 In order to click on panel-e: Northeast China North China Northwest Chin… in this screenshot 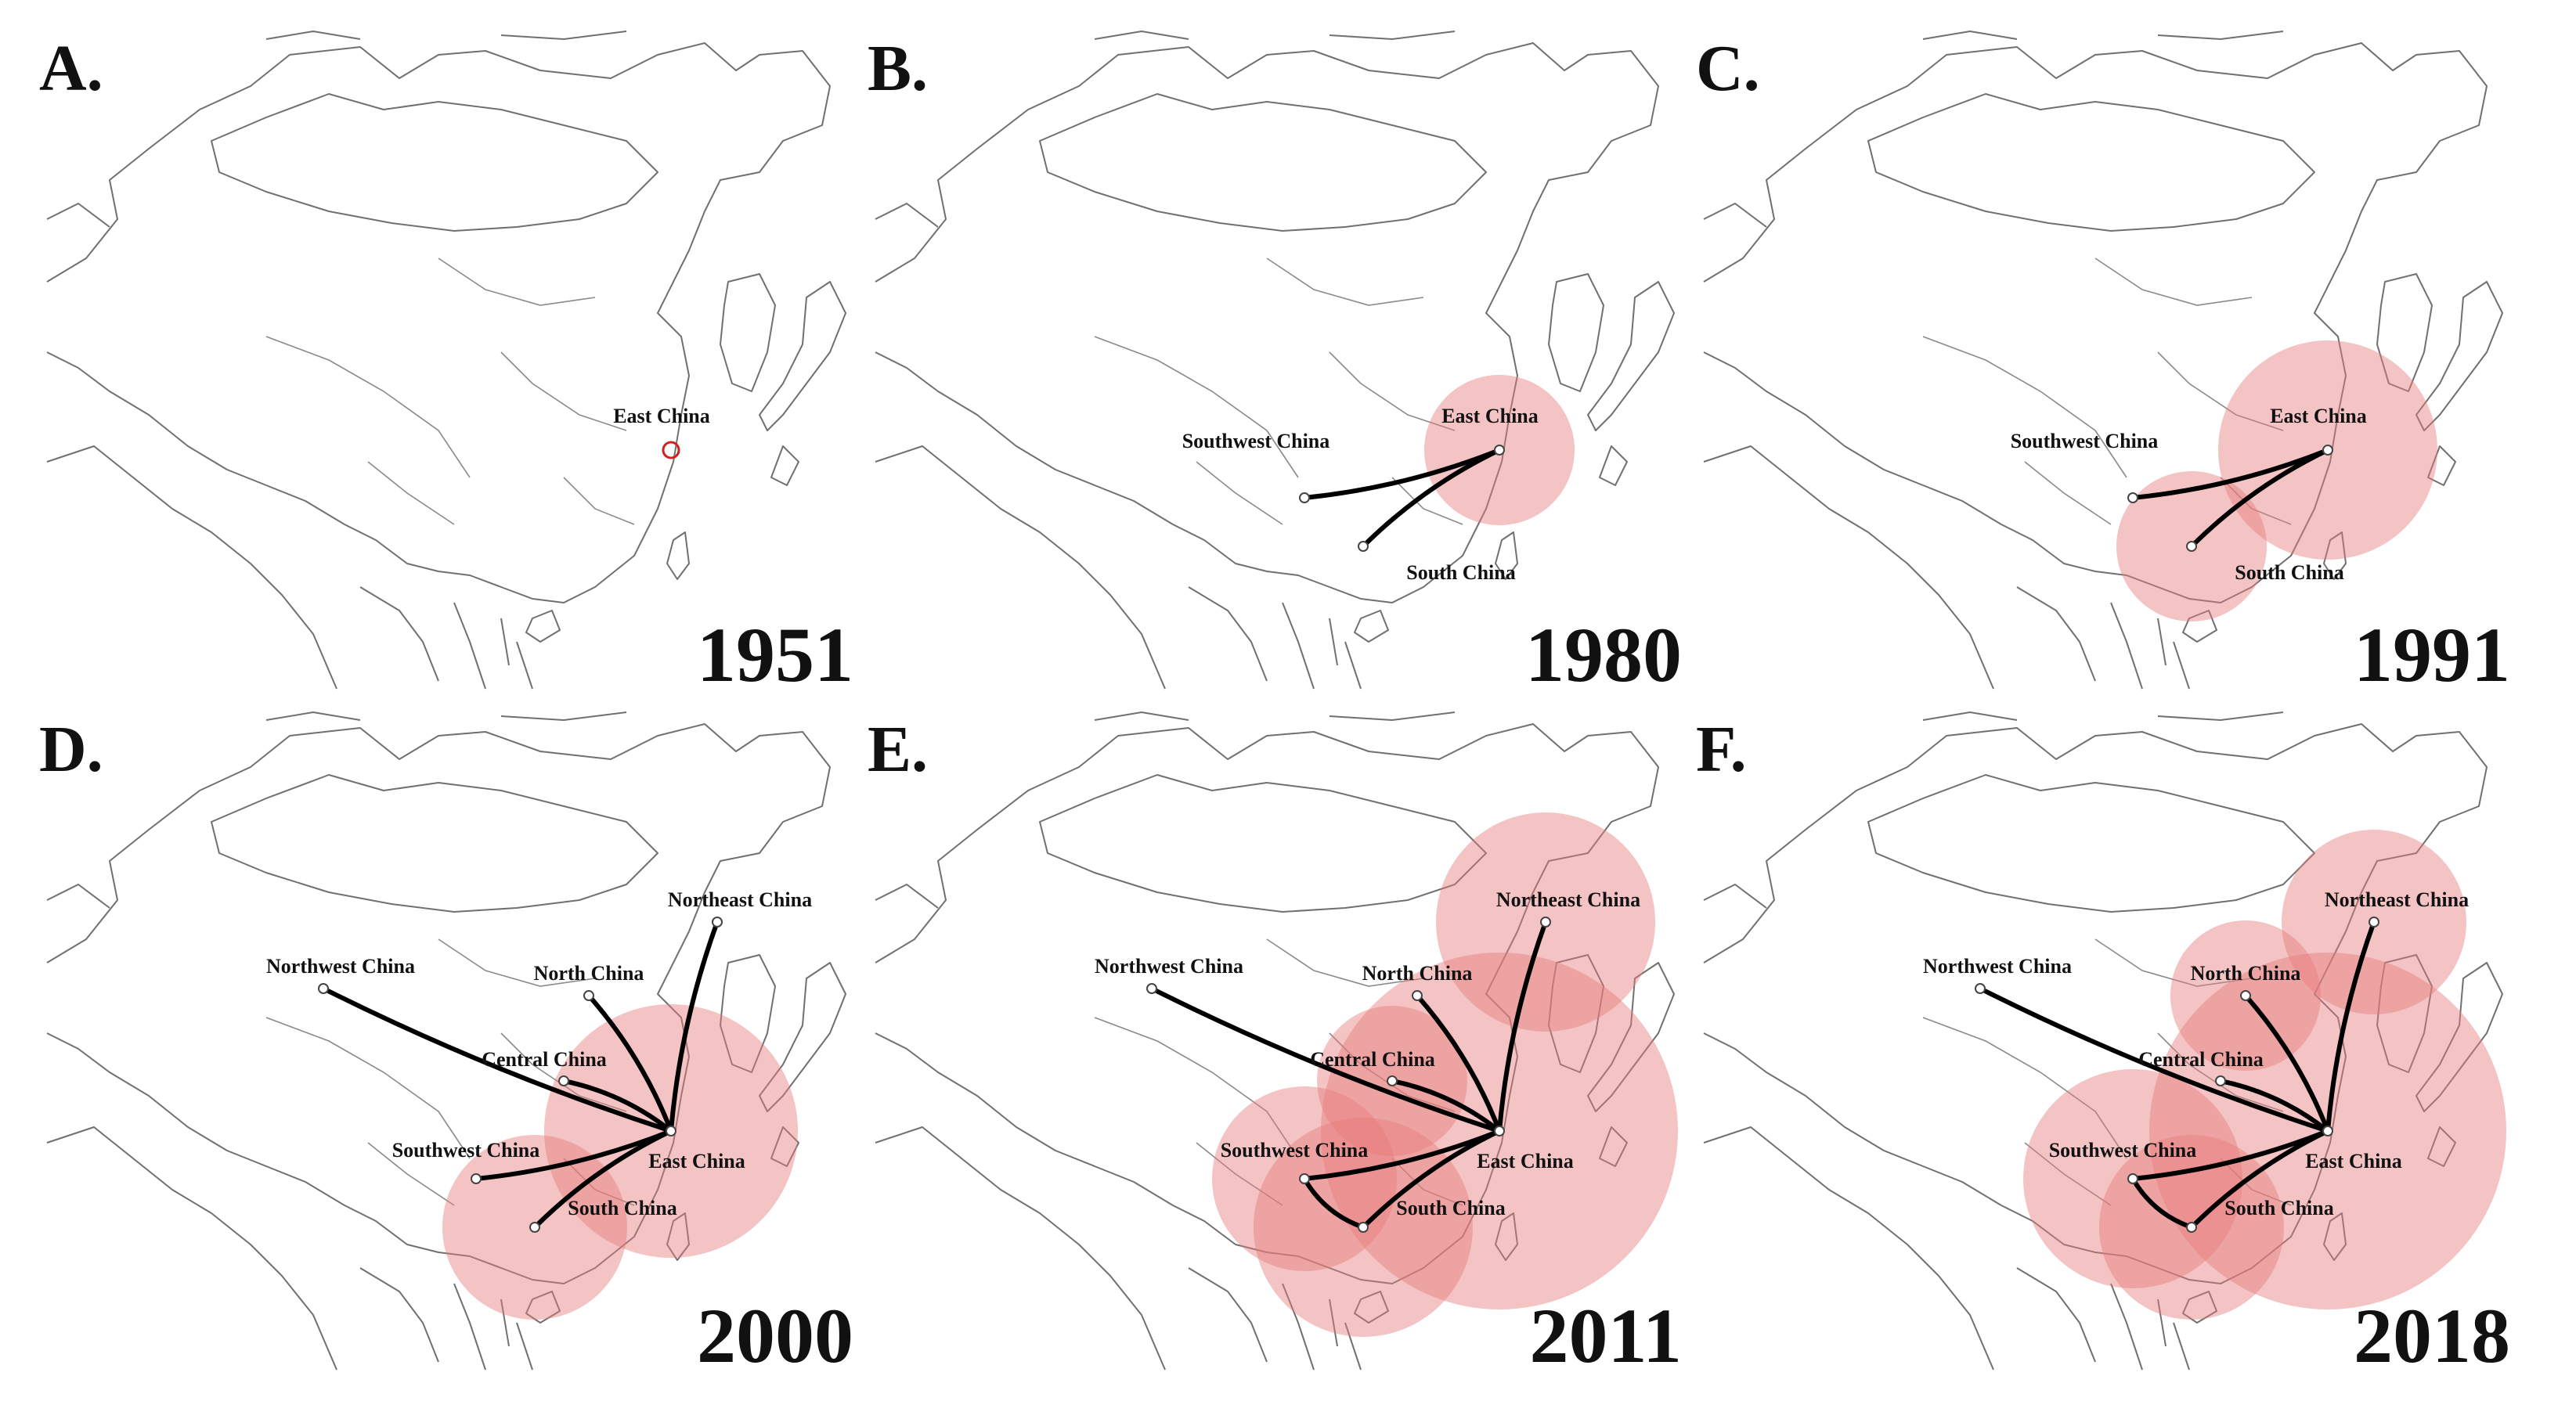, I will do `click(1275, 1045)`.